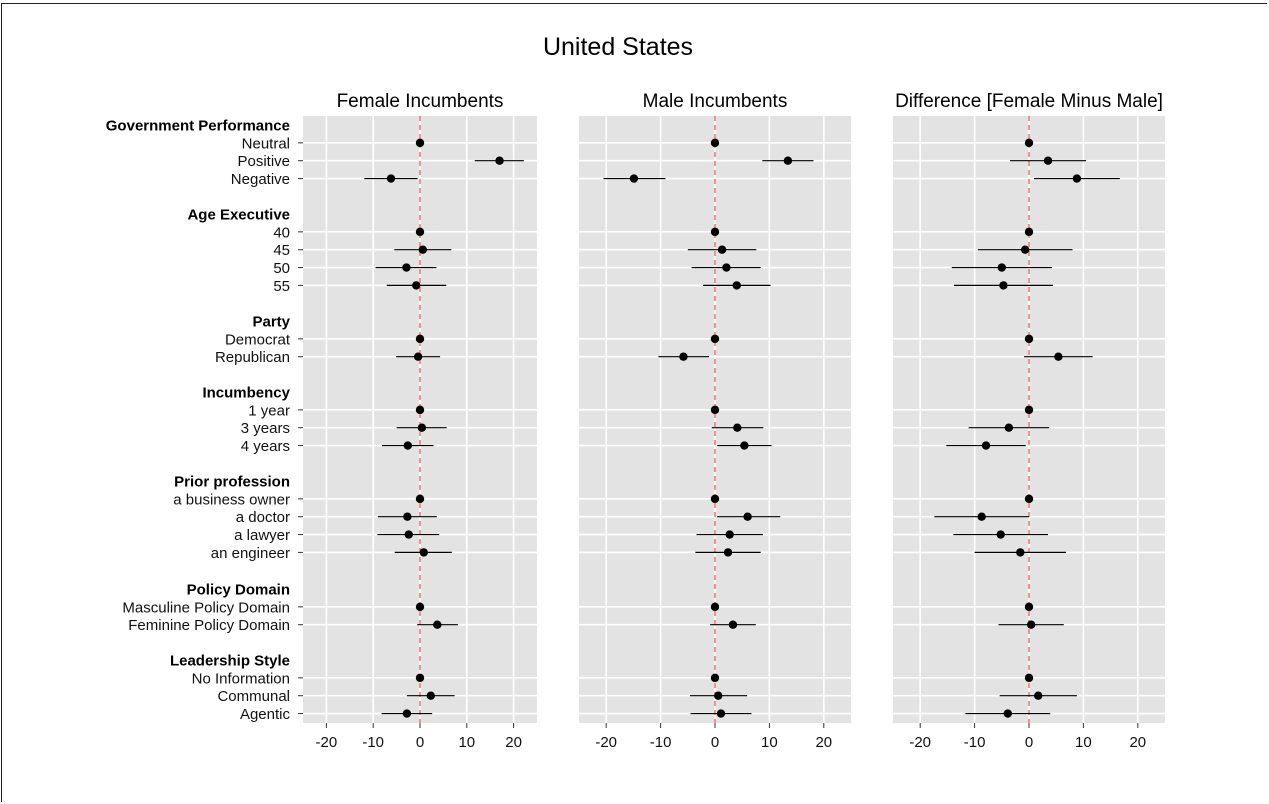 The height and width of the screenshot is (804, 1269). I want to click on level-label: Communal, so click(253, 696).